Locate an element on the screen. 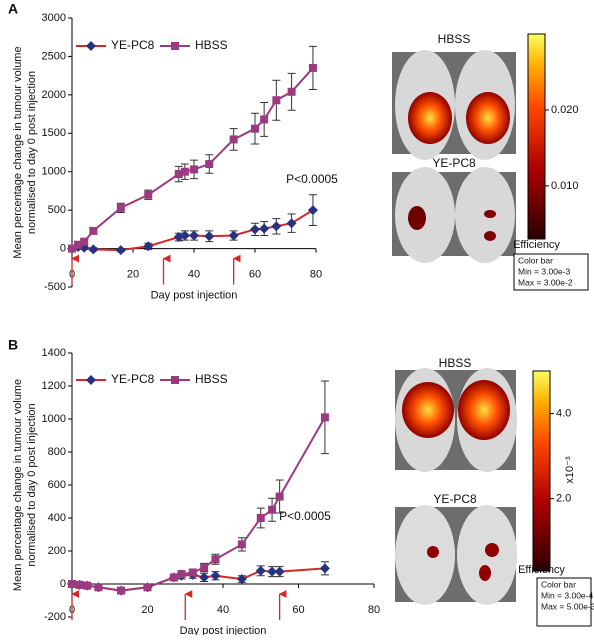 This screenshot has height=640, width=594. y-tick-label: 1400 is located at coordinates (54, 353).